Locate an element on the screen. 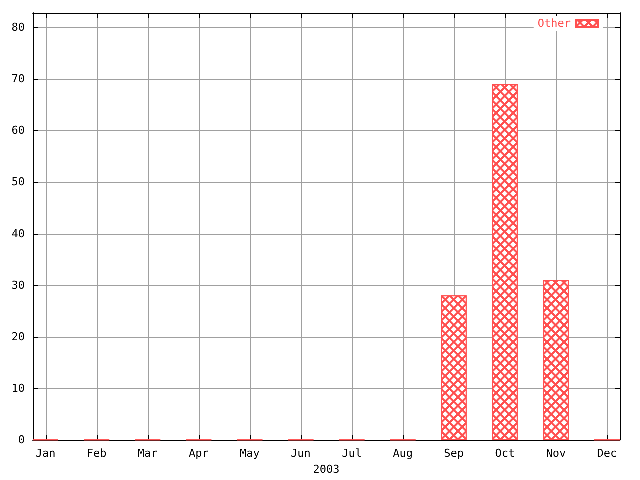 The image size is (640, 480). y-tick-label: 30 is located at coordinates (18, 285).